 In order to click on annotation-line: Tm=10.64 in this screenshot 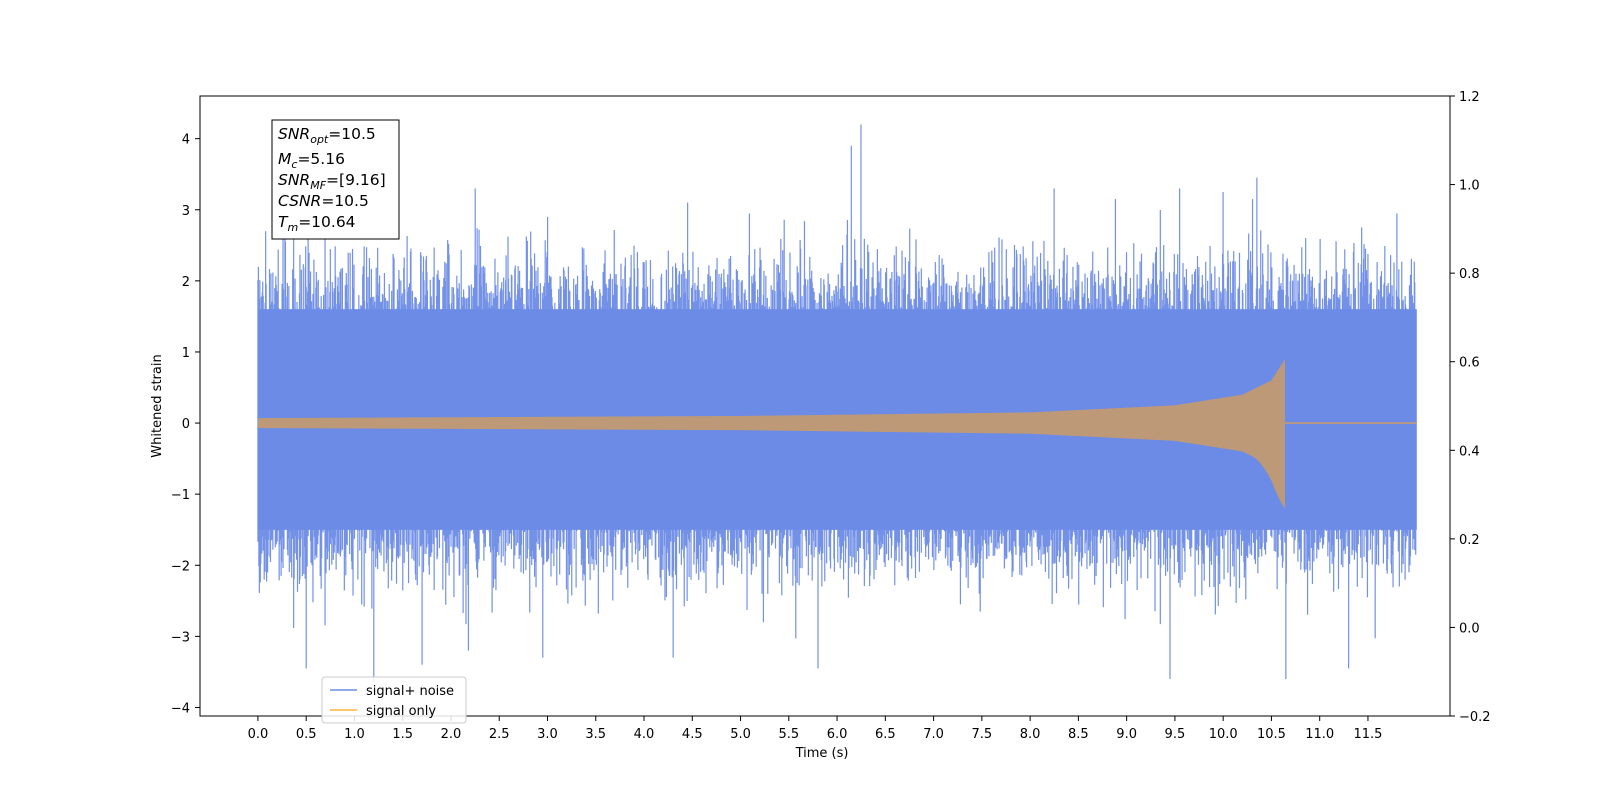, I will do `click(317, 223)`.